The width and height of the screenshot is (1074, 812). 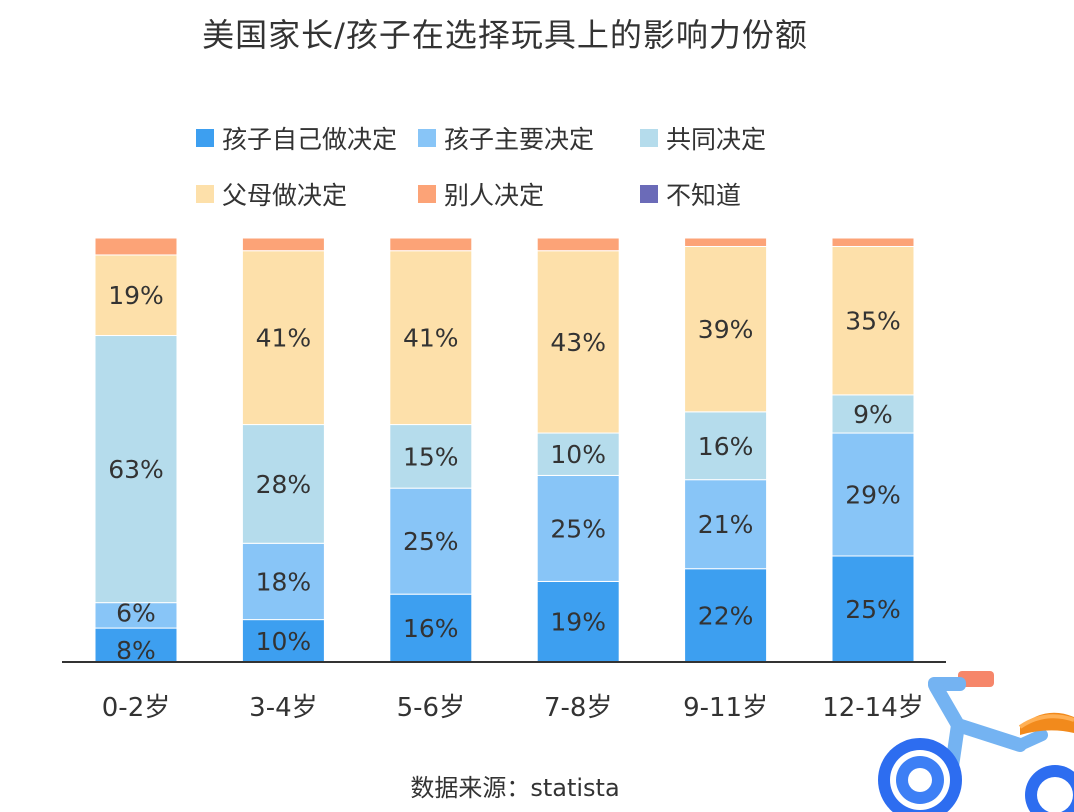 What do you see at coordinates (431, 708) in the screenshot?
I see `x-tick-label: 5-6岁` at bounding box center [431, 708].